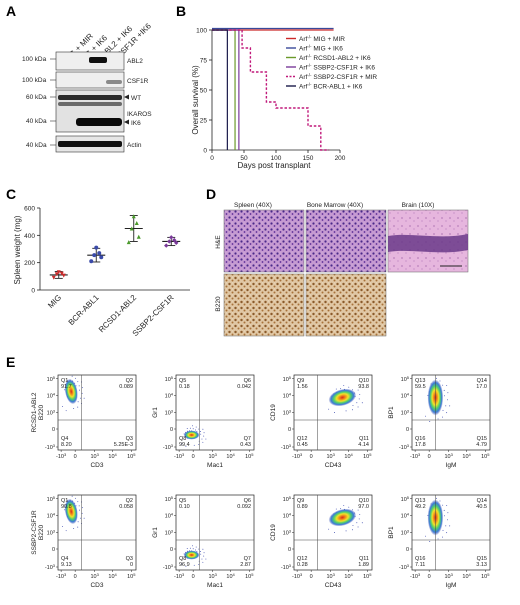  I want to click on legend-entry: Arf-/- MIG + MIR, so click(322, 39).